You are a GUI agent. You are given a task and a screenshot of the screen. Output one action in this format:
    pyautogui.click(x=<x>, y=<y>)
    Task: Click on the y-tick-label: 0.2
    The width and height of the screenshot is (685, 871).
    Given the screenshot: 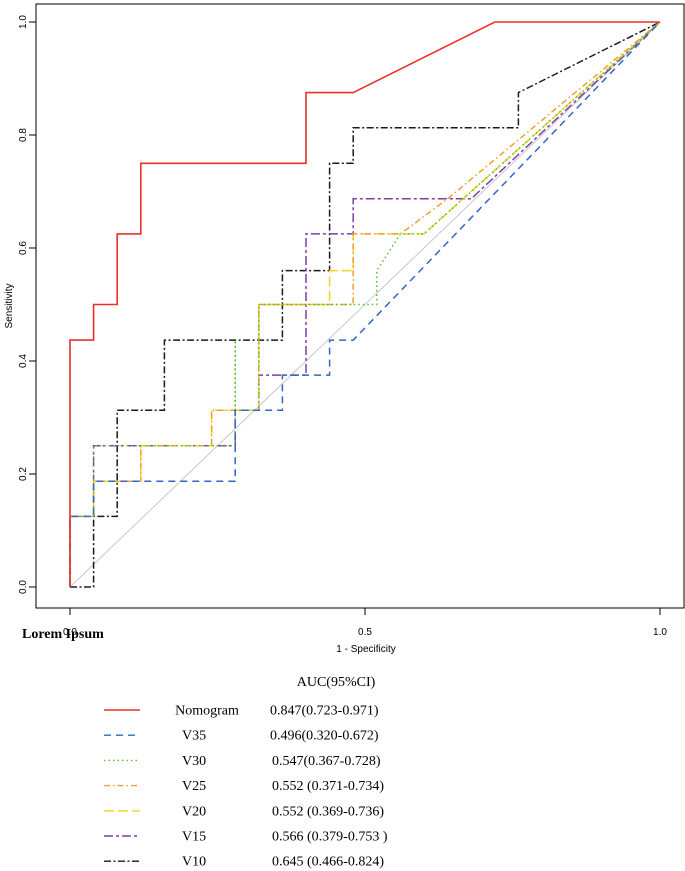 What is the action you would take?
    pyautogui.click(x=23, y=474)
    